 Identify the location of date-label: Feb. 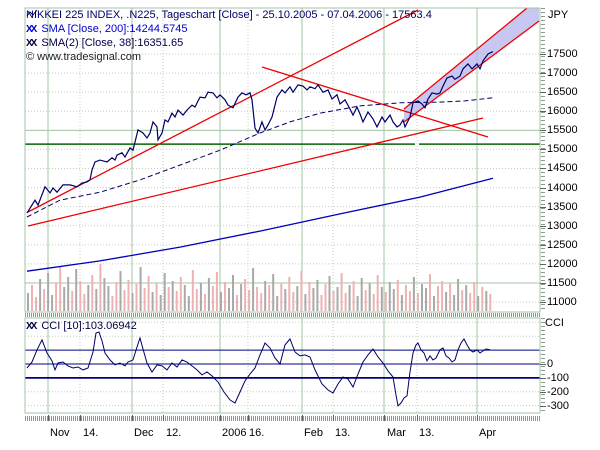
(313, 433).